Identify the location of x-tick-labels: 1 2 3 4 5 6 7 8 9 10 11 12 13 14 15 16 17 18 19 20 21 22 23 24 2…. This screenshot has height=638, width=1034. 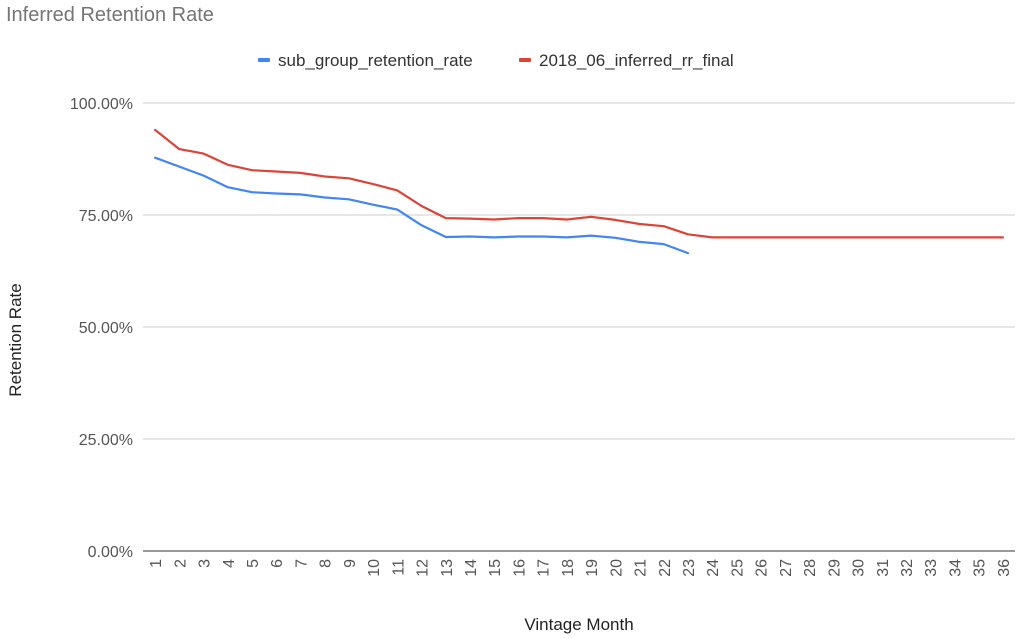
(580, 568).